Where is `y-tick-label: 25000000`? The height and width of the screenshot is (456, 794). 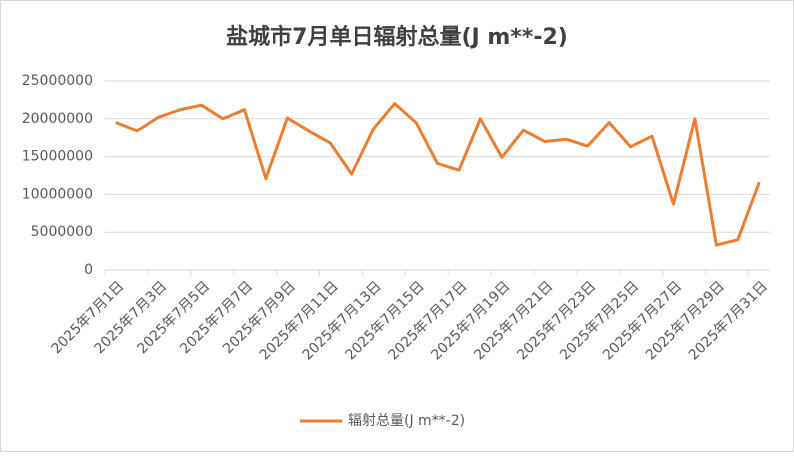 y-tick-label: 25000000 is located at coordinates (57, 81).